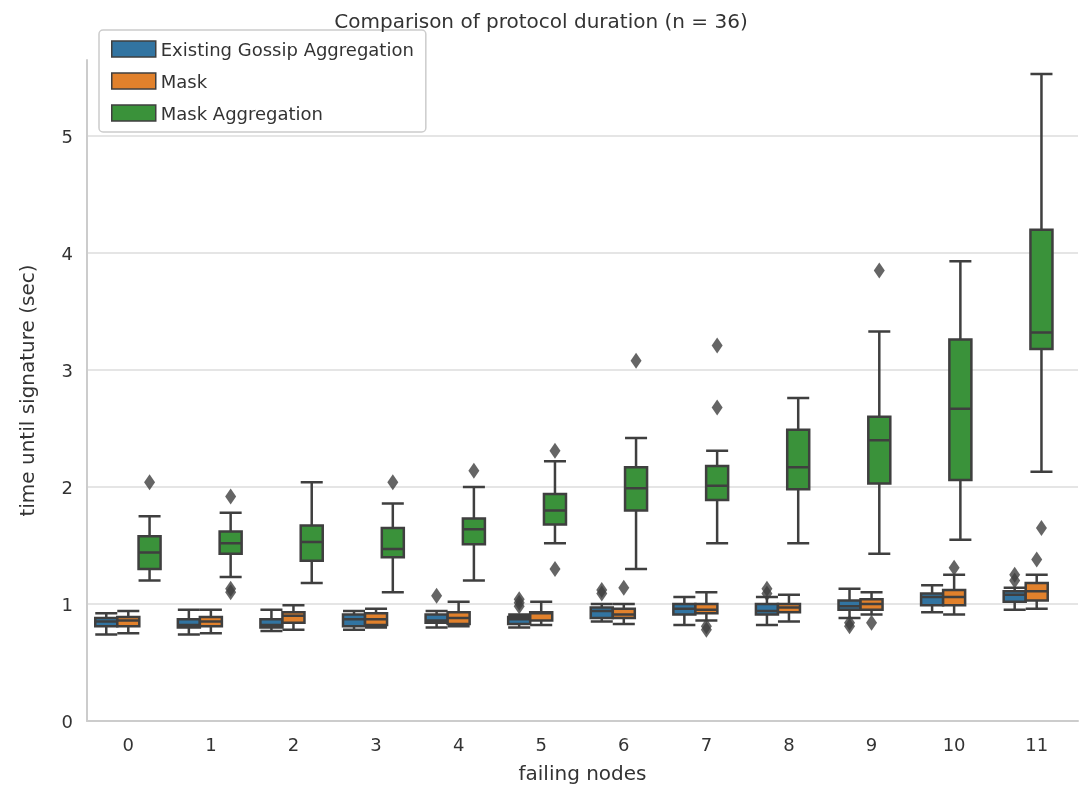 The height and width of the screenshot is (801, 1082). What do you see at coordinates (624, 744) in the screenshot?
I see `x-tick-label: 6` at bounding box center [624, 744].